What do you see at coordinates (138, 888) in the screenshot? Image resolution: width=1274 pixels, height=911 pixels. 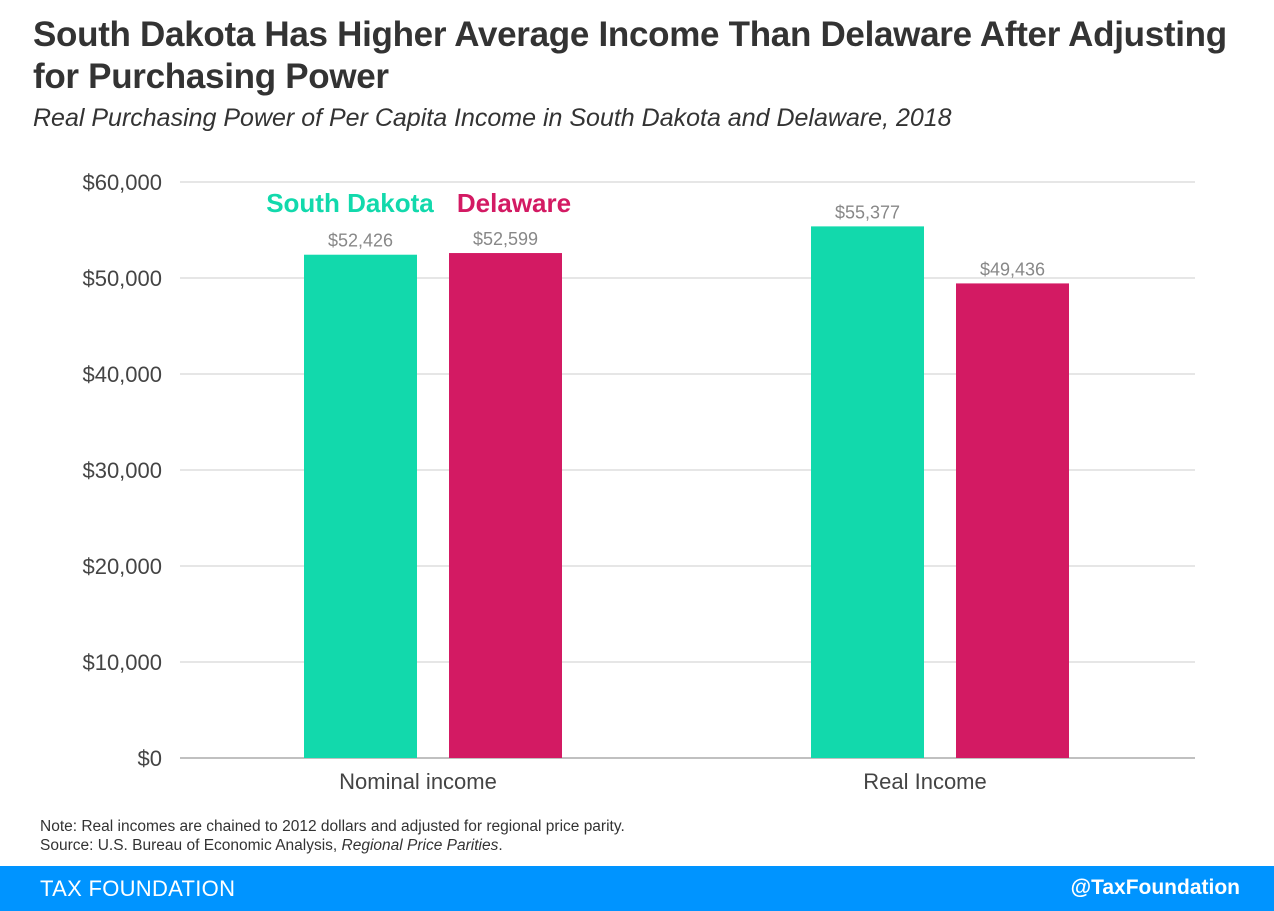 I see `footer-brand: TAX FOUNDATION` at bounding box center [138, 888].